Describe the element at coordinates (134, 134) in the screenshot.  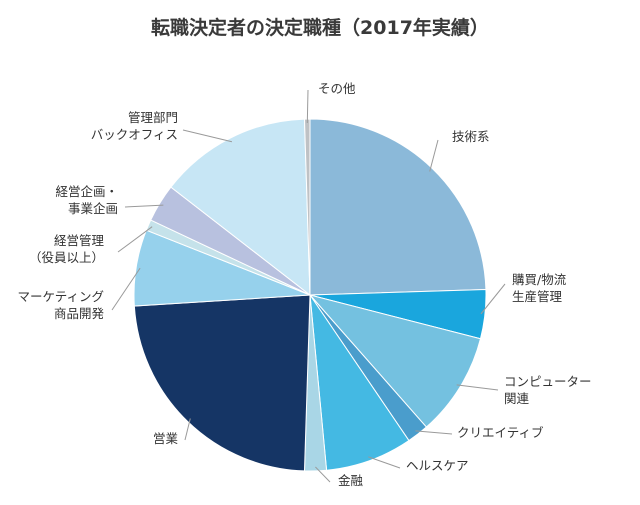
I see `slice-label-line: バックオフィス` at that location.